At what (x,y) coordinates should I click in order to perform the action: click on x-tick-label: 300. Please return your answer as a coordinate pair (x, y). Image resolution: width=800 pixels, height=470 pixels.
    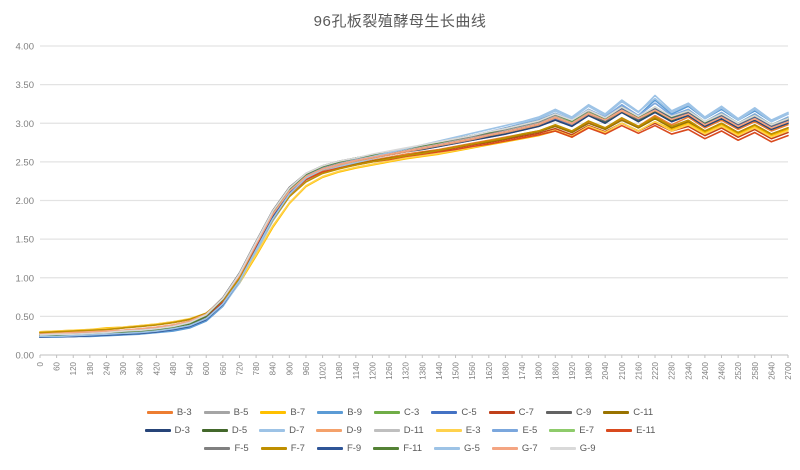
    Looking at the image, I should click on (123, 368).